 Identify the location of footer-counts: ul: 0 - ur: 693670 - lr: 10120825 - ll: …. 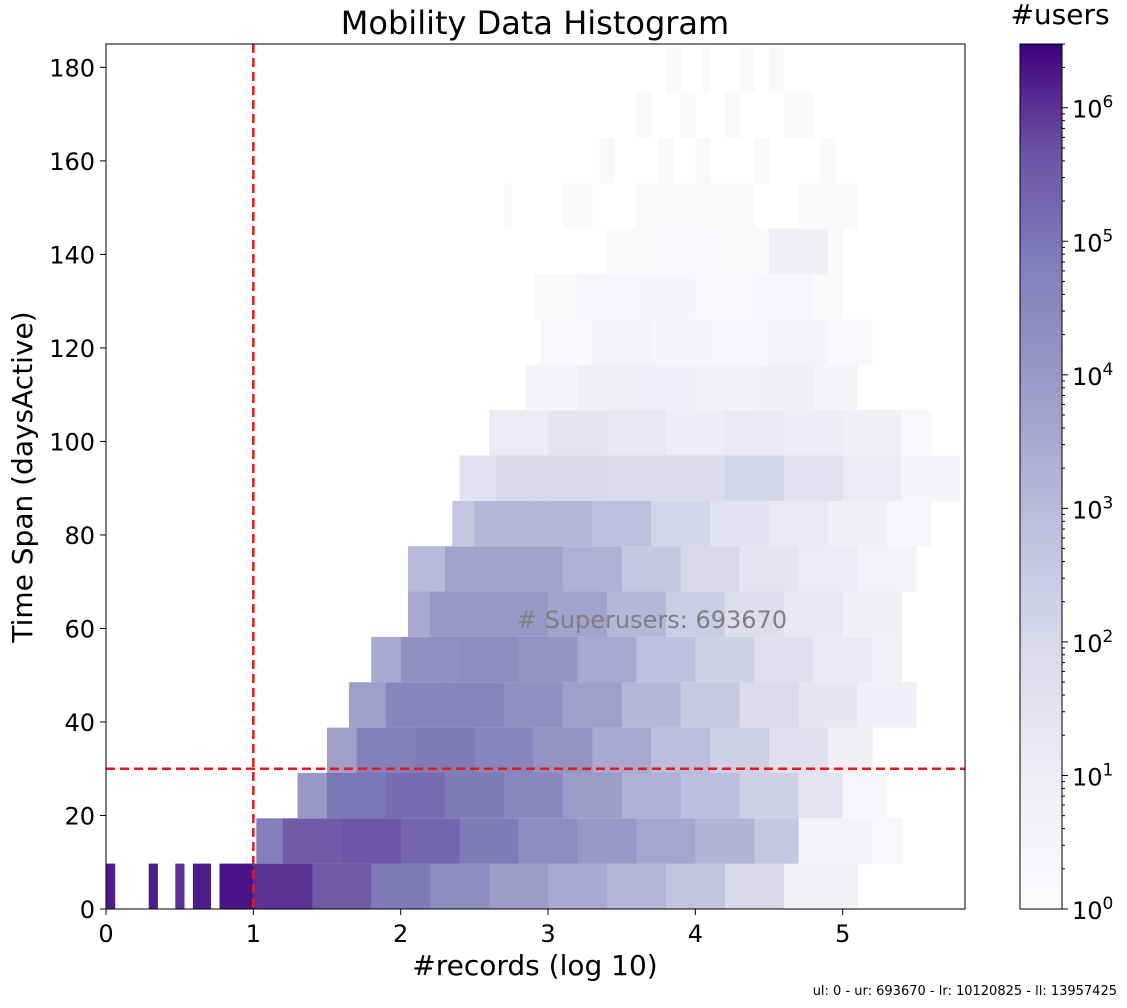
(965, 991).